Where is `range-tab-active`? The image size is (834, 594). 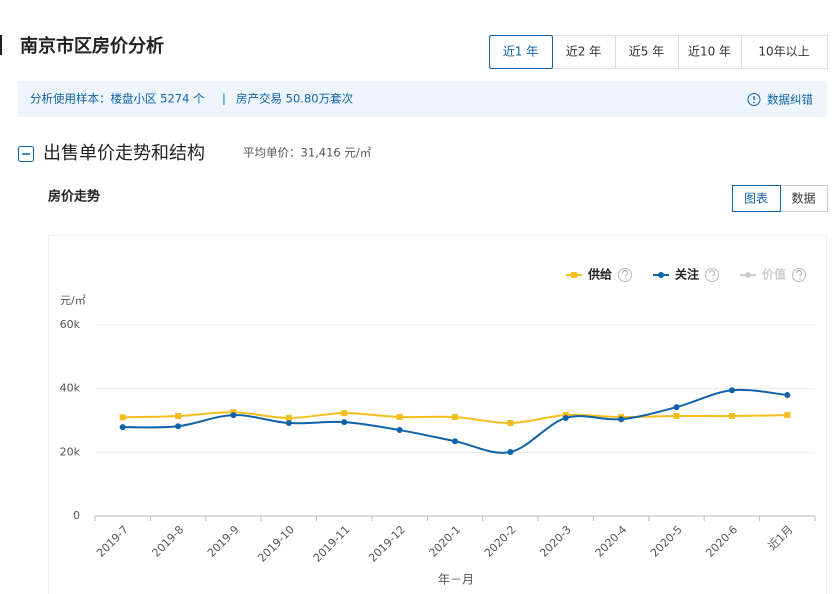
range-tab-active is located at coordinates (521, 52).